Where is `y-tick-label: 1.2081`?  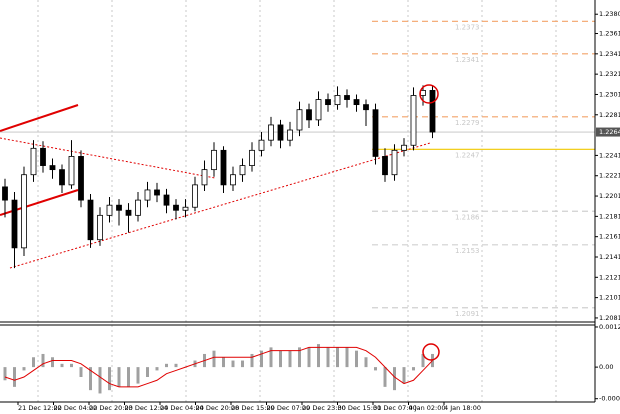
y-tick-label: 1.2081 is located at coordinates (609, 318).